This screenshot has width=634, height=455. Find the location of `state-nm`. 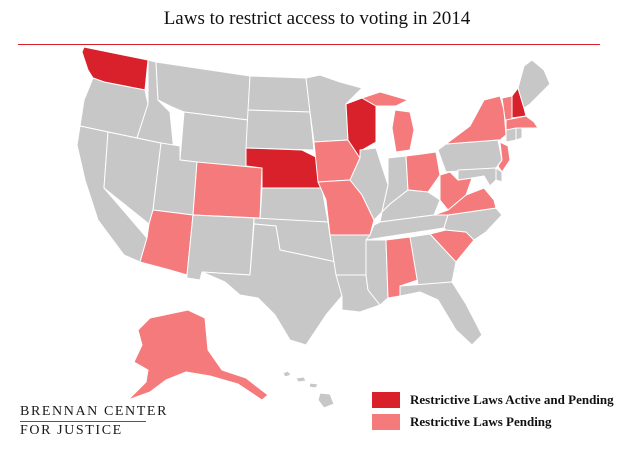

state-nm is located at coordinates (220, 247).